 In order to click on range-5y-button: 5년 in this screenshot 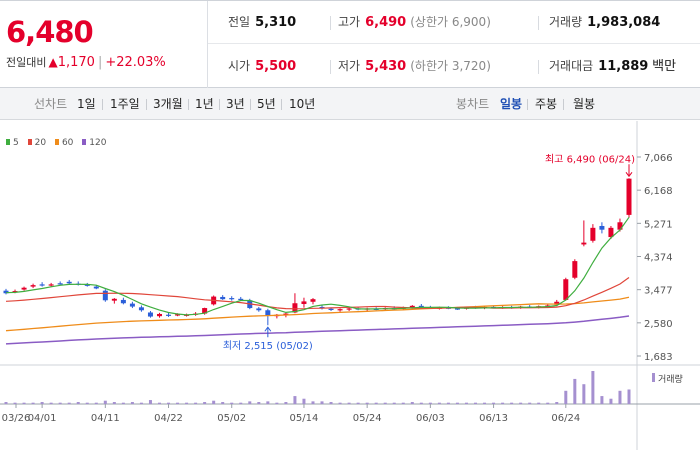, I will do `click(266, 104)`.